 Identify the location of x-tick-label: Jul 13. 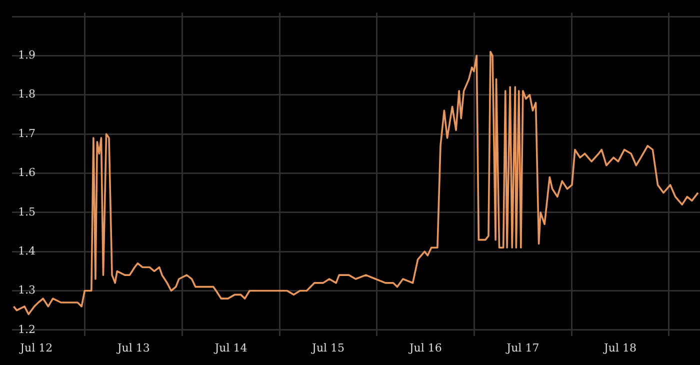
(133, 347).